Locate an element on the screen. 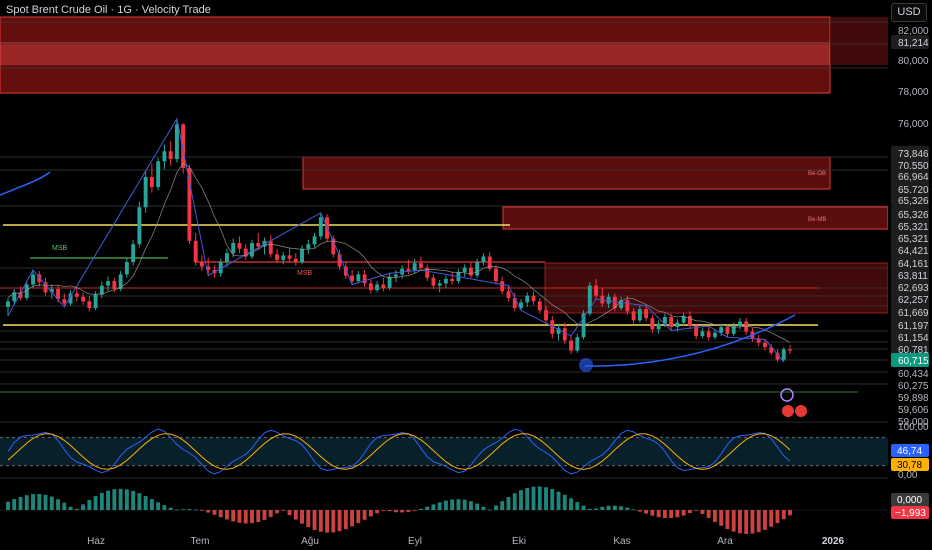 The height and width of the screenshot is (550, 932). last-price-badge is located at coordinates (910, 360).